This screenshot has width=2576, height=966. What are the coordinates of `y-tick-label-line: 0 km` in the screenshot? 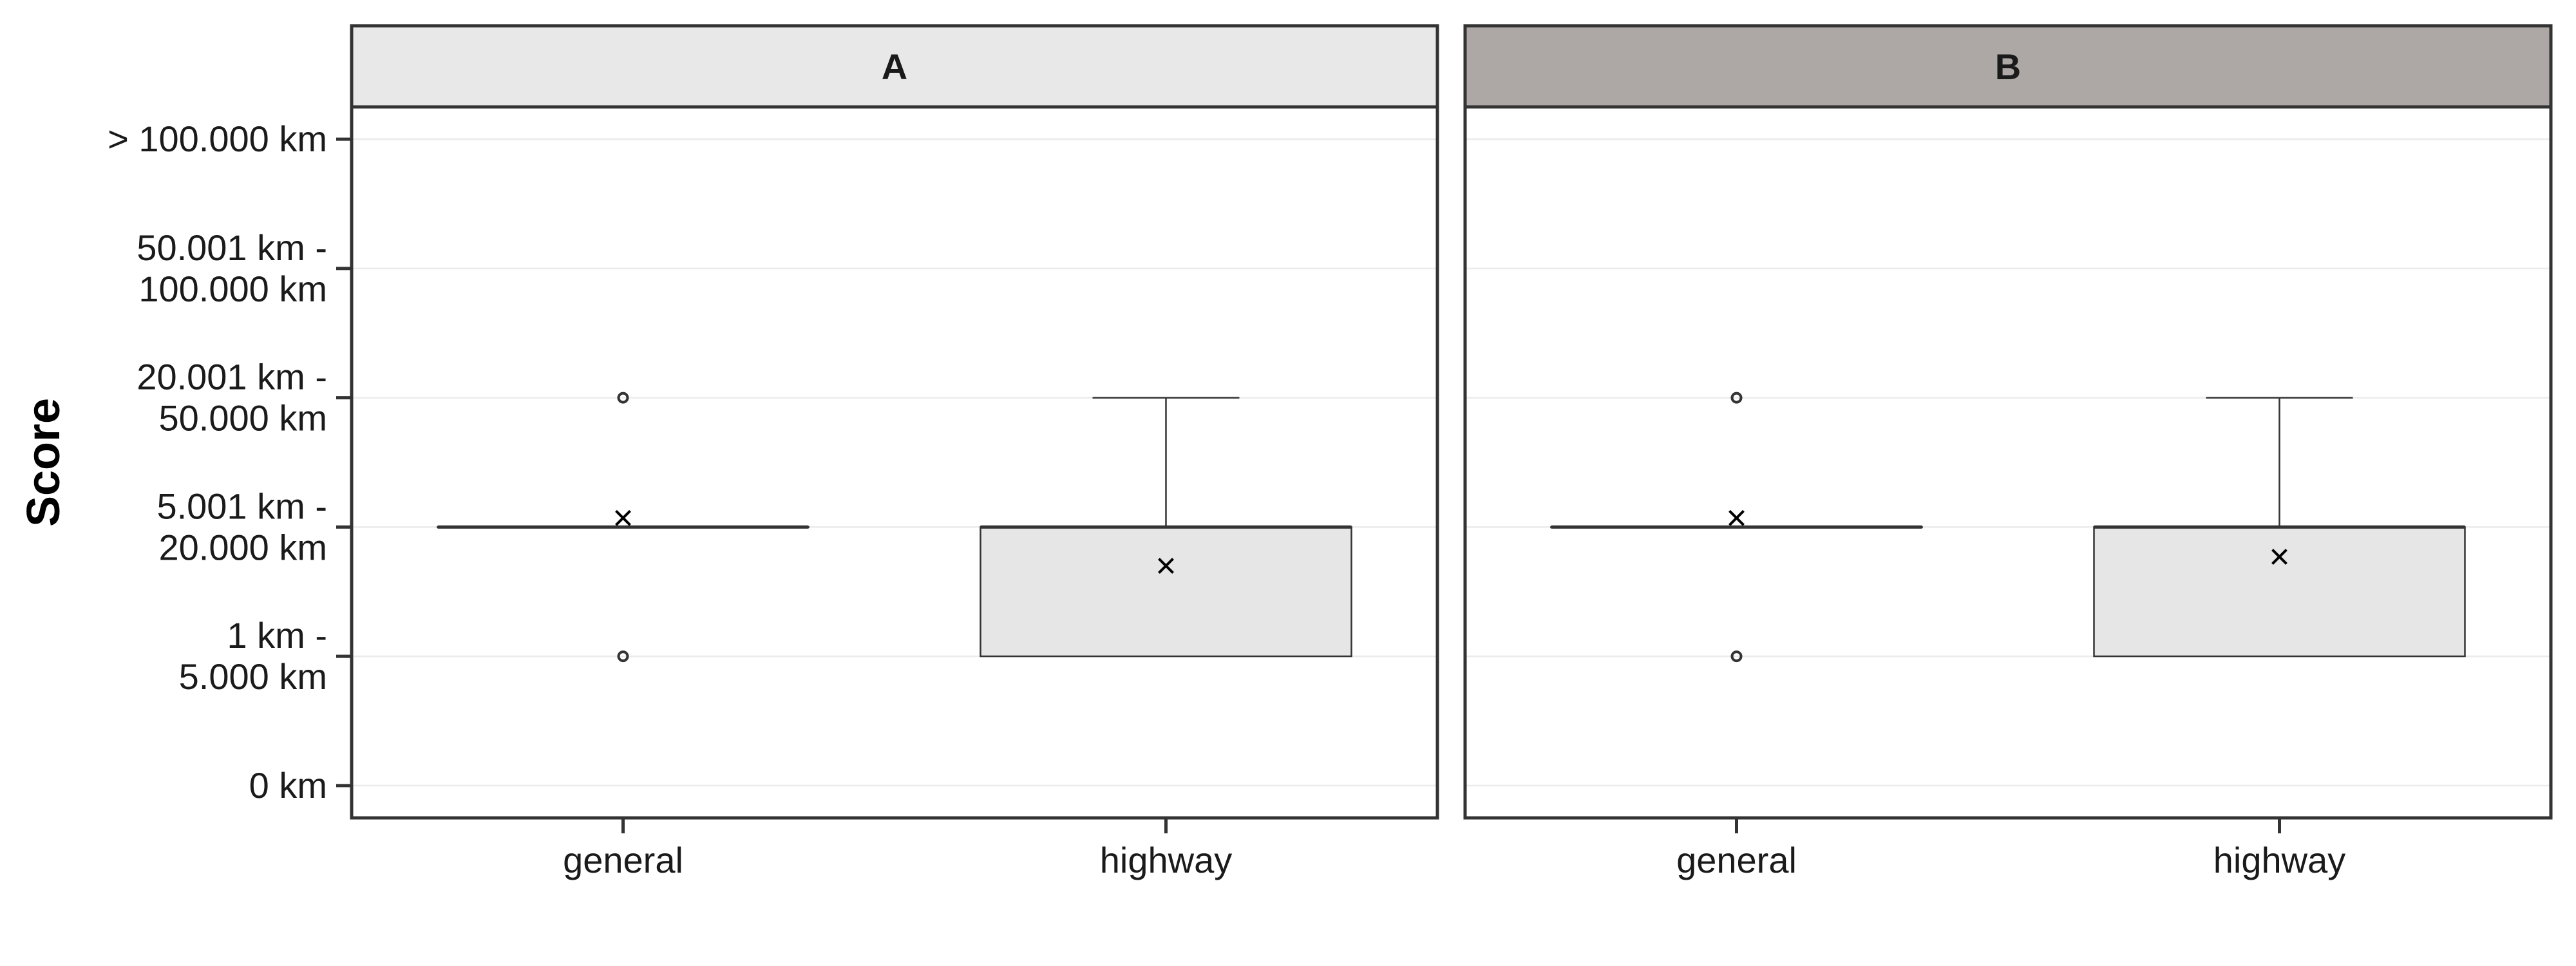 It's located at (288, 785).